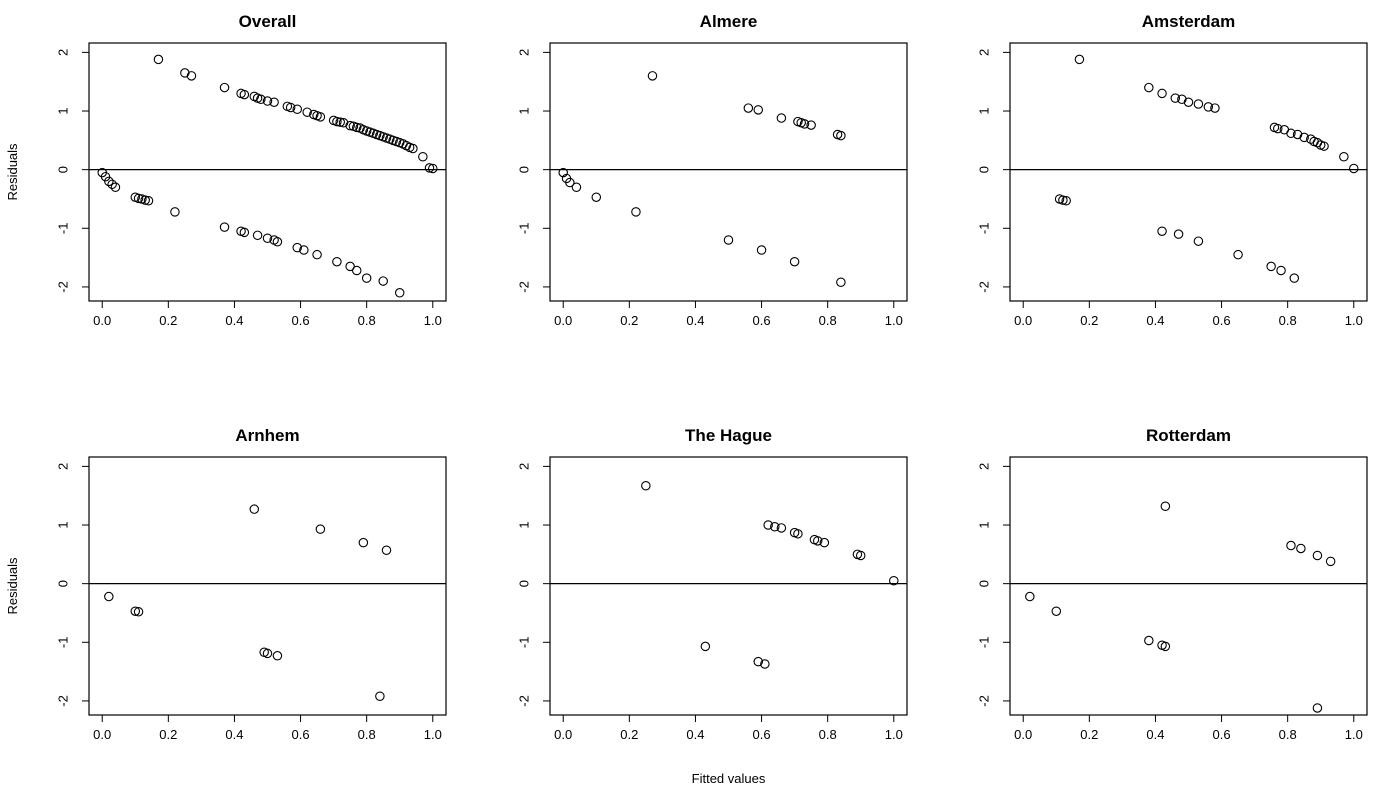 The width and height of the screenshot is (1378, 793). I want to click on panel-almere: Almere 0.0 0.2 0.4 0.6 0.8 1.0 -2 -1 0 1 2, so click(712, 170).